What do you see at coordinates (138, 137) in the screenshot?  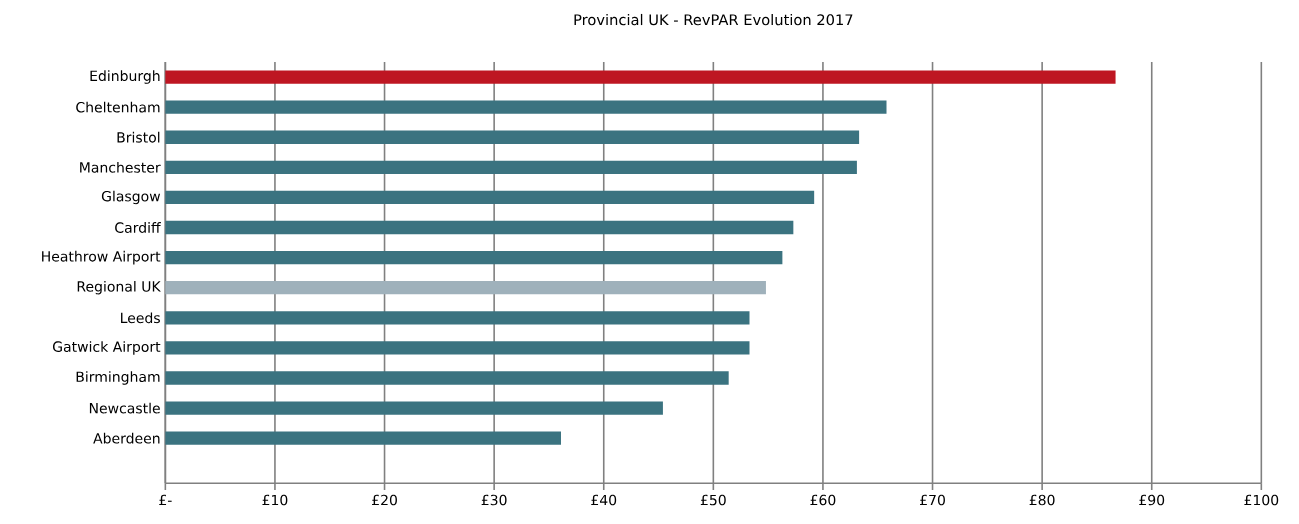 I see `y-tick-label: Bristol` at bounding box center [138, 137].